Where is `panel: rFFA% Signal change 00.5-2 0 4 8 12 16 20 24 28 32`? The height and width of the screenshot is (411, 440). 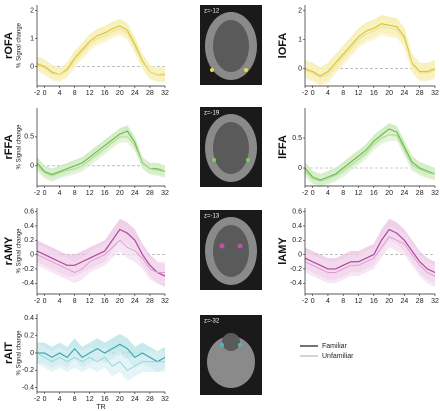
panel: rFFA% Signal change 00.5-2 0 4 8 12 16 20 24 28 32 is located at coordinates (86, 152).